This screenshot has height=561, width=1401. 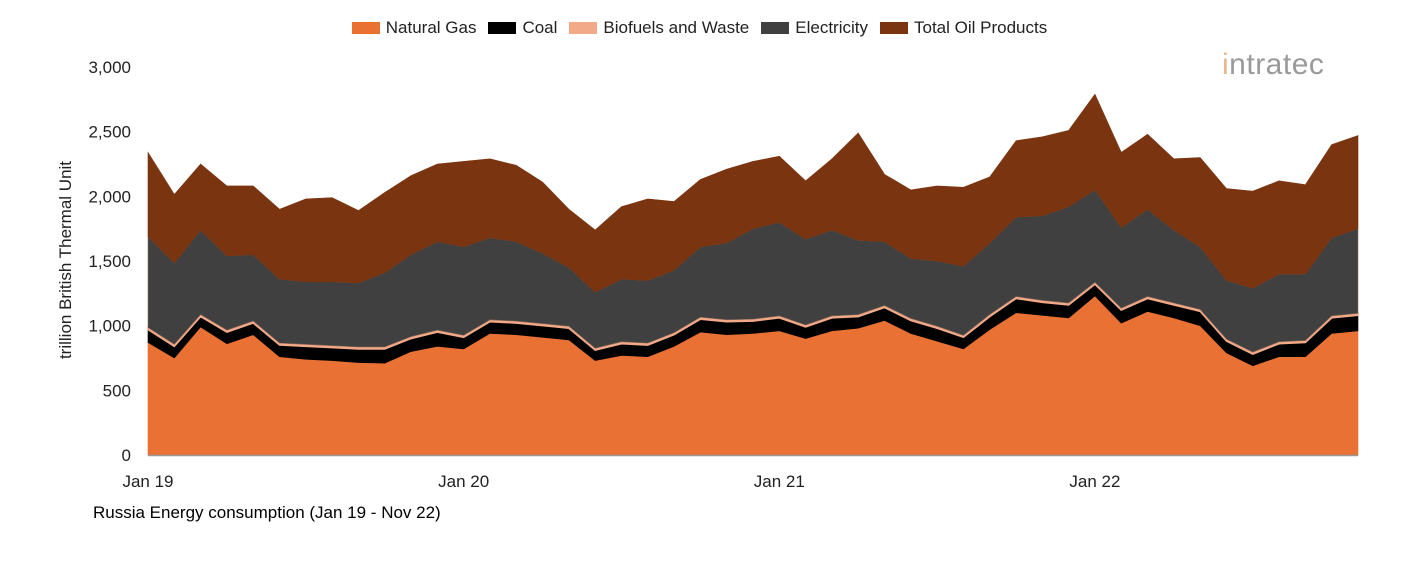 I want to click on logo-text: ntratec, so click(x=1277, y=64).